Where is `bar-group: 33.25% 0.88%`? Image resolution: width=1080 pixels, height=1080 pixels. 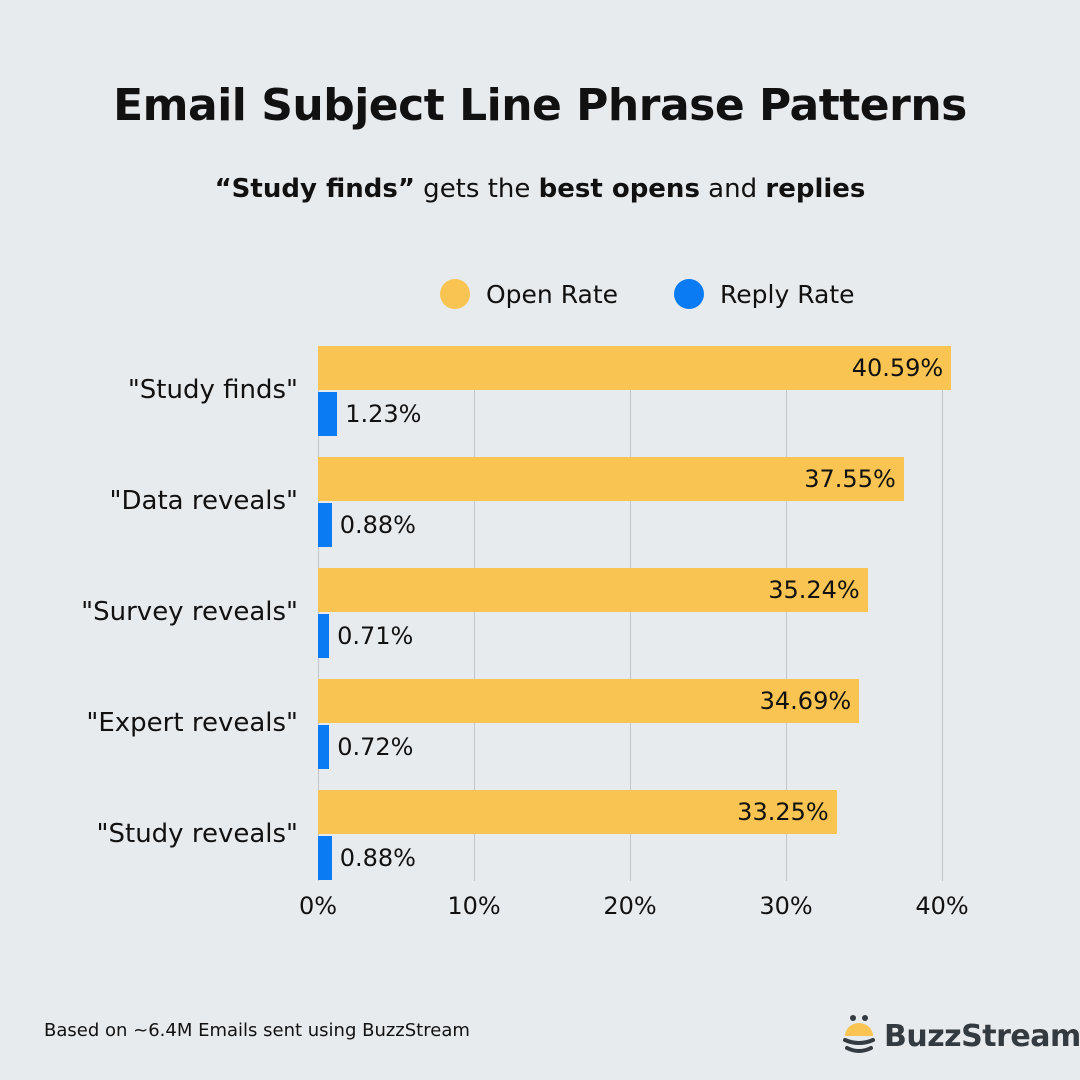 bar-group: 33.25% 0.88% is located at coordinates (648, 835).